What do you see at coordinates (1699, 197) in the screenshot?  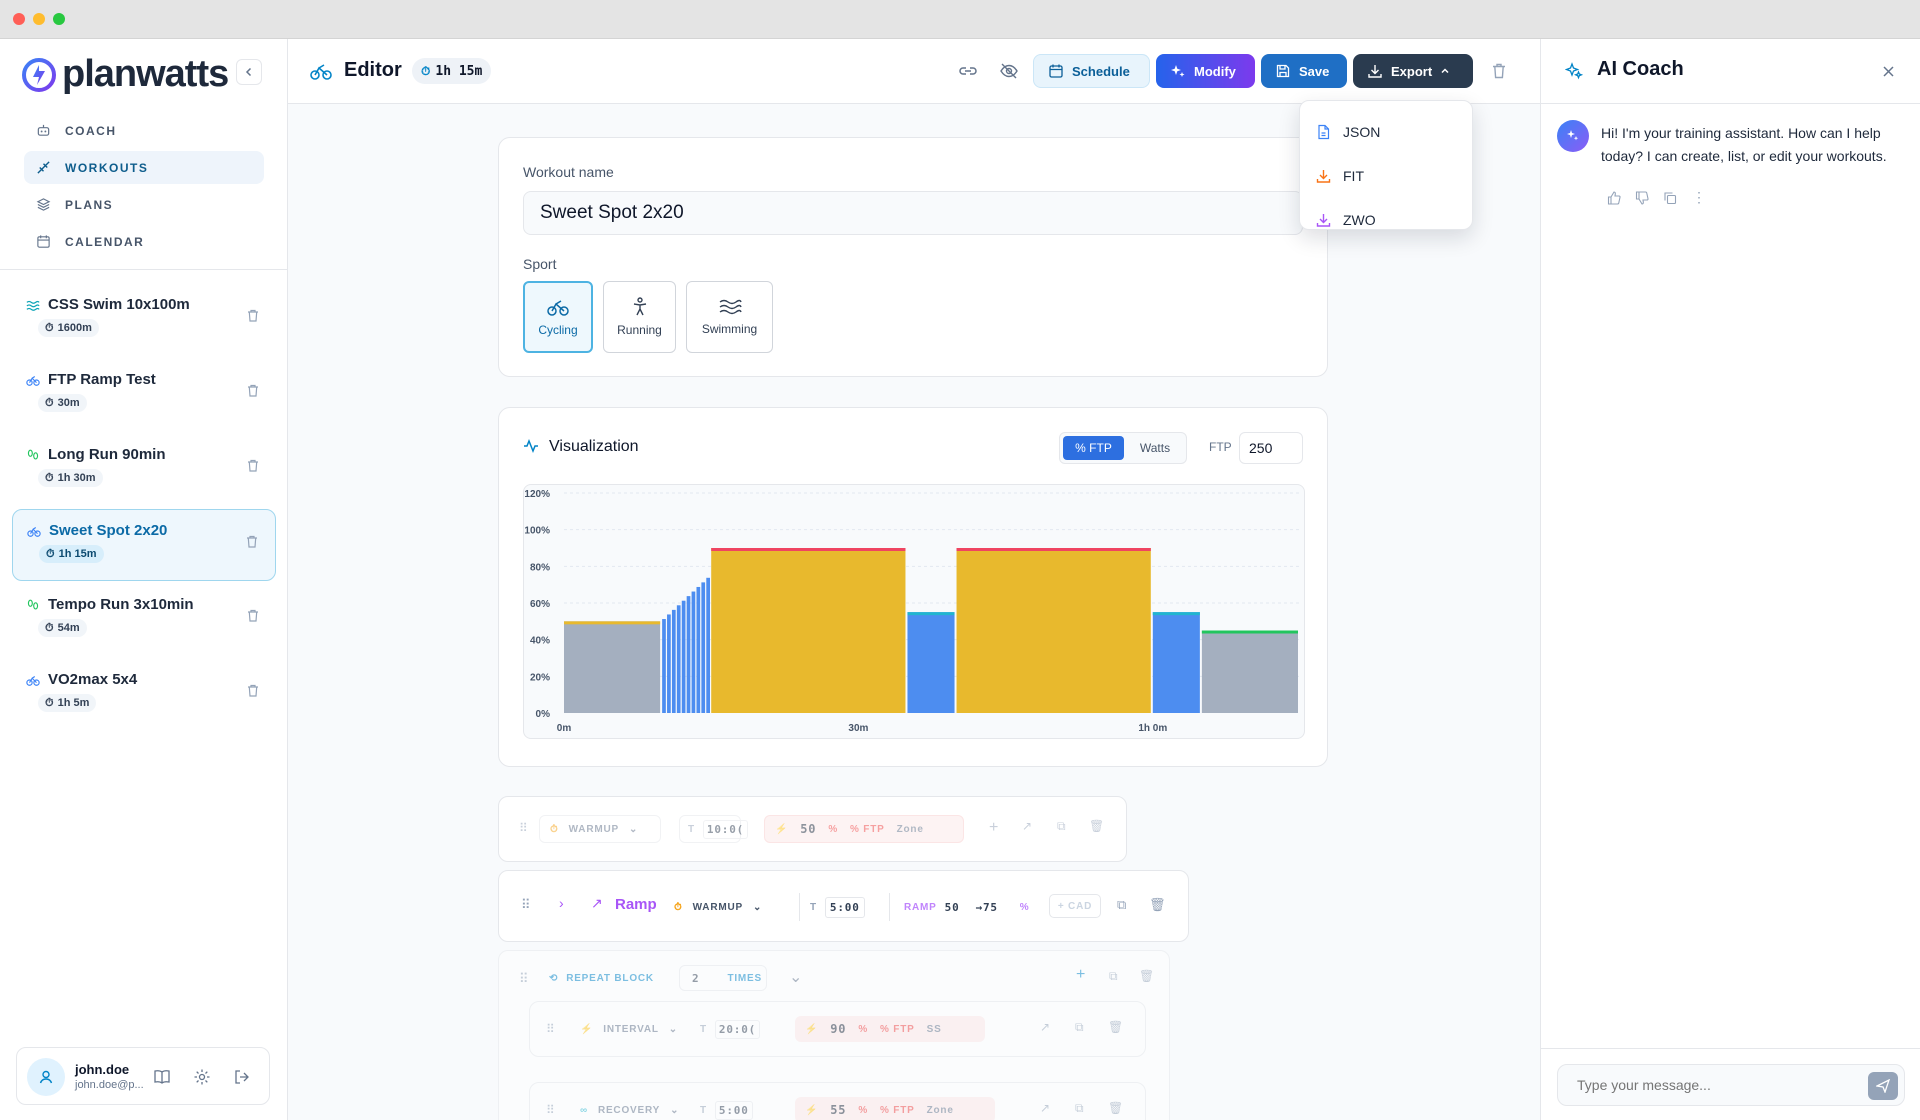 I see `more-options-icon: ⋮` at bounding box center [1699, 197].